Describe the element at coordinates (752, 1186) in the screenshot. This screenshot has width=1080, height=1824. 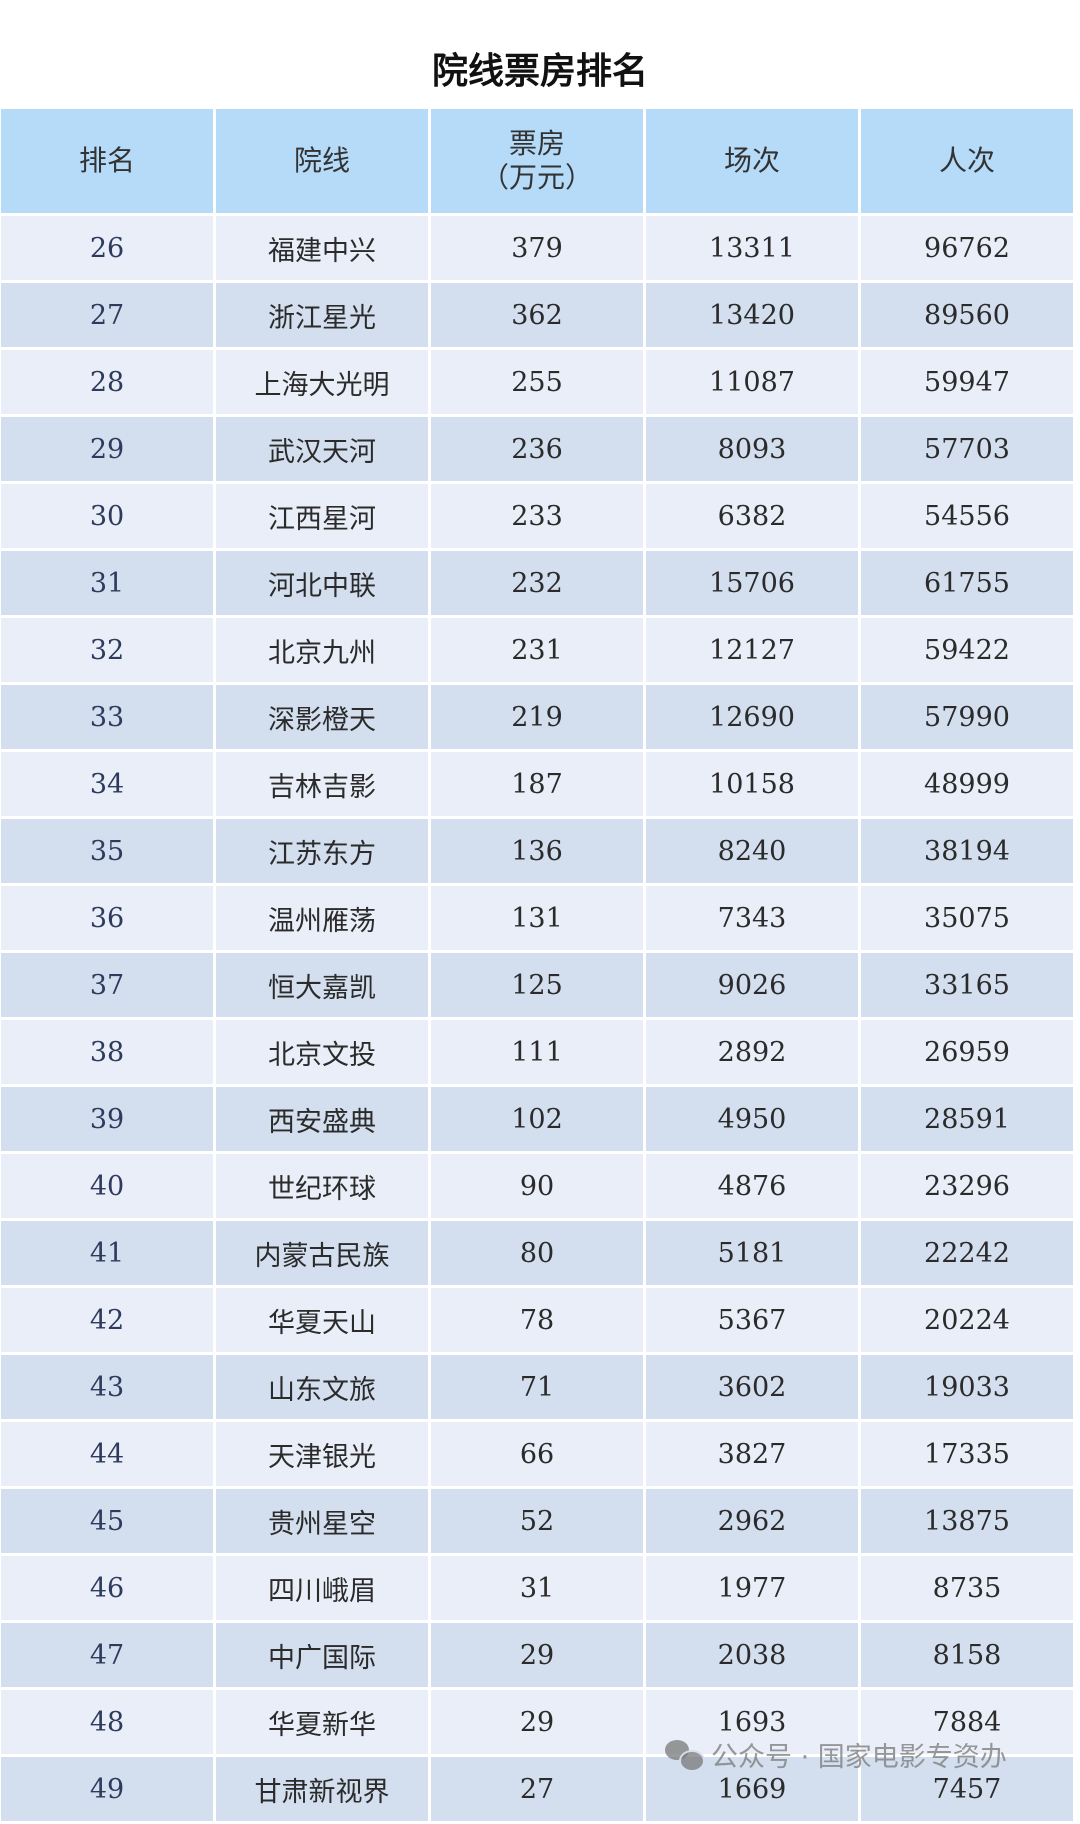
I see `cell-screenings: 4876` at that location.